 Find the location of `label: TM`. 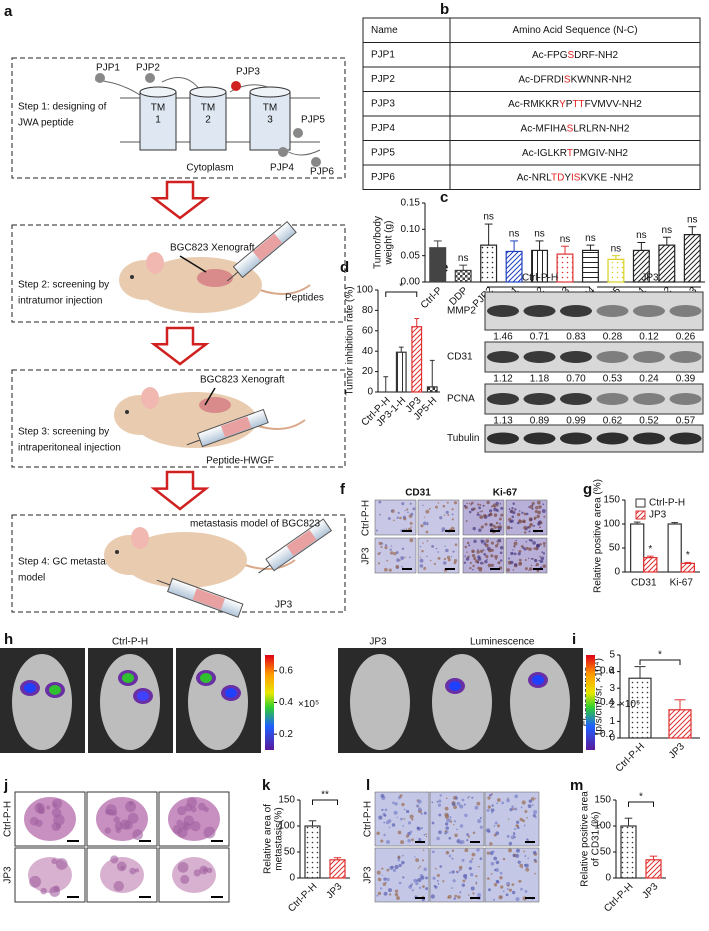

label: TM is located at coordinates (270, 108).